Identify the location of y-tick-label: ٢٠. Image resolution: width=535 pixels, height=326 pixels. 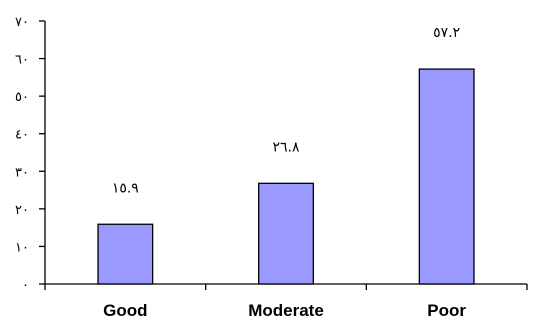
(22, 210).